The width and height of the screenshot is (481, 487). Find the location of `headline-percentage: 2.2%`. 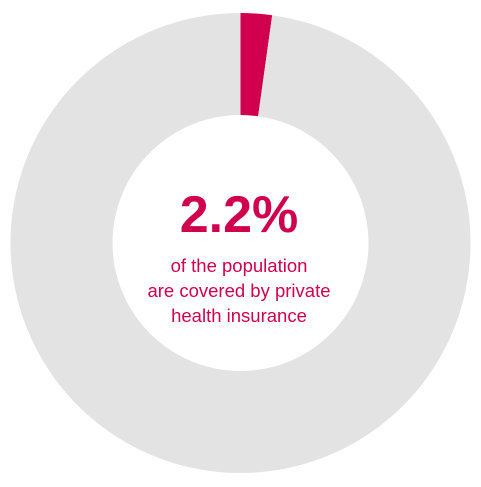

headline-percentage: 2.2% is located at coordinates (239, 215).